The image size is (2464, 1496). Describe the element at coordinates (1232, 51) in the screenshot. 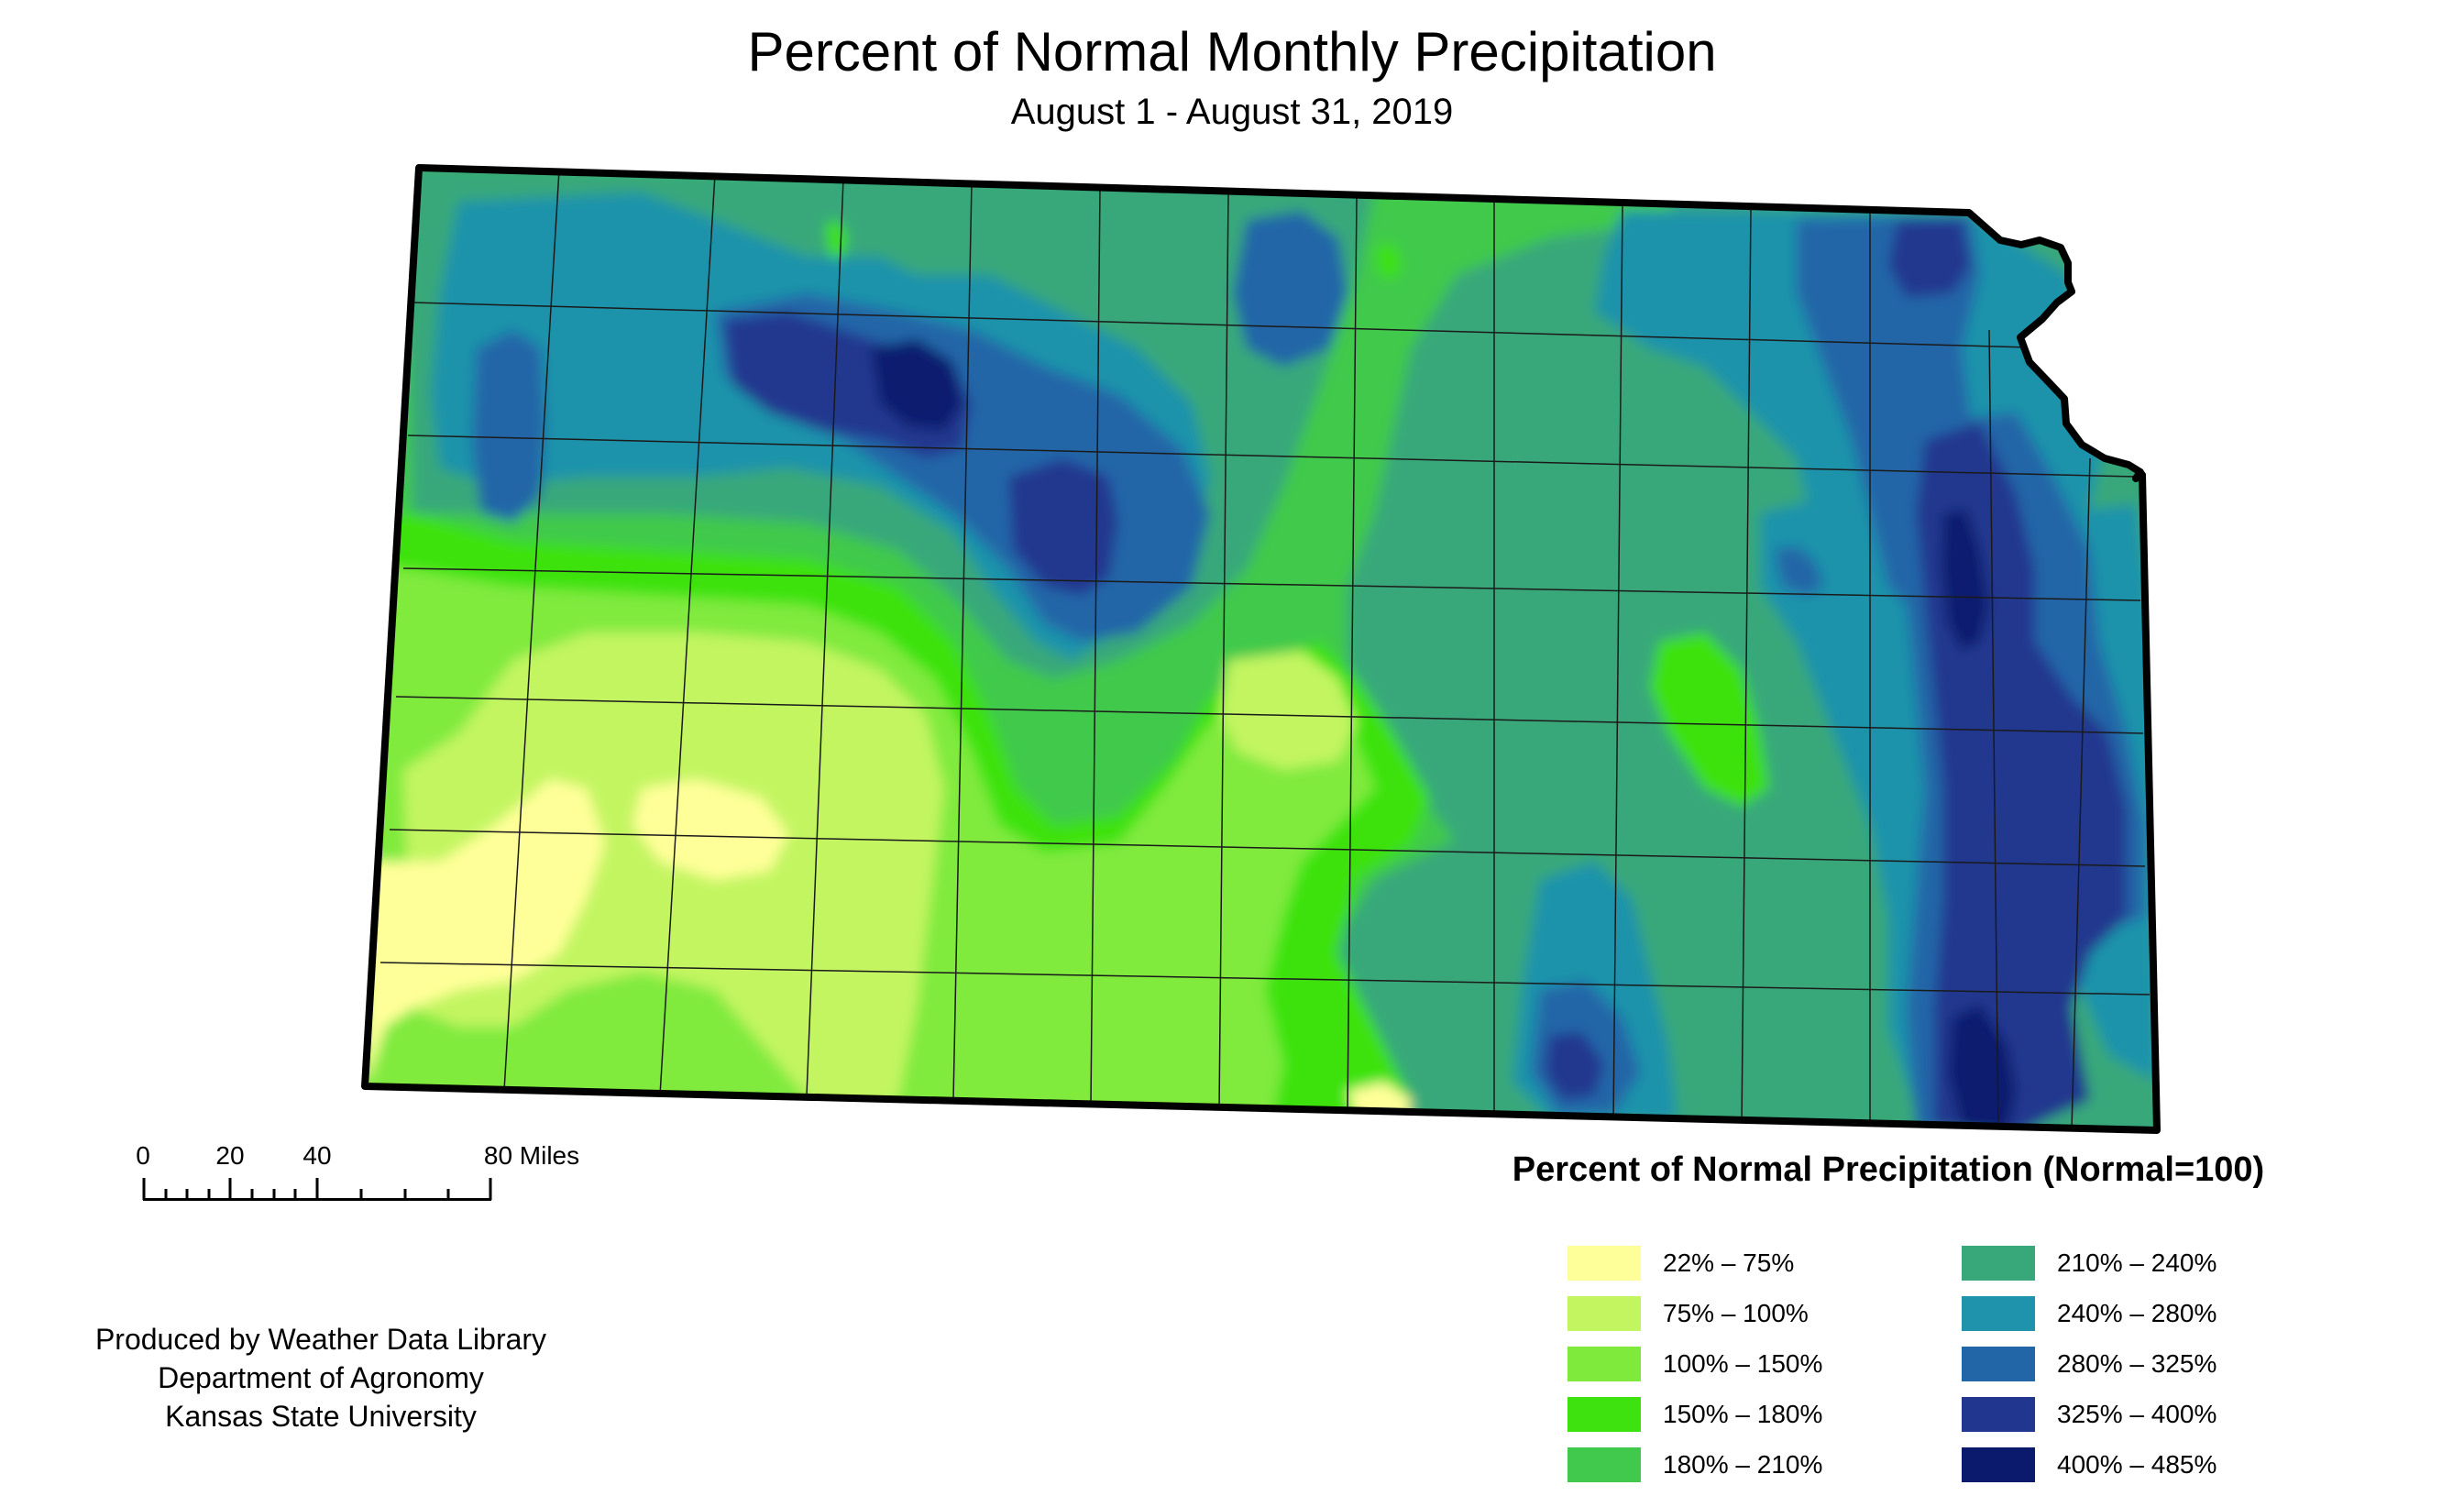

I see `map-title: Percent of Normal Monthly Precipitation` at that location.